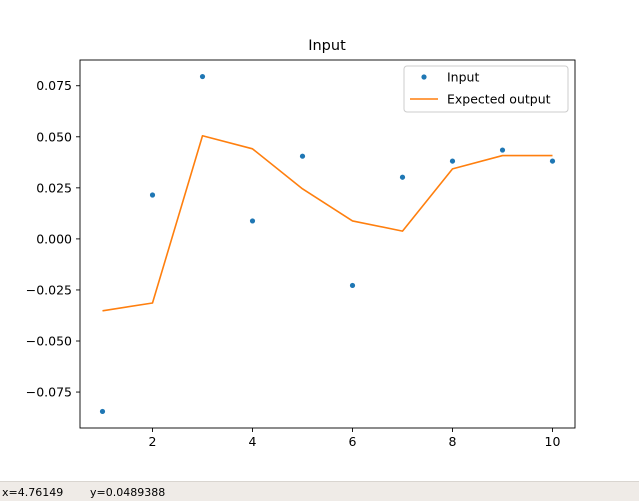 Image resolution: width=639 pixels, height=501 pixels. What do you see at coordinates (253, 441) in the screenshot?
I see `x-tick-label: 4` at bounding box center [253, 441].